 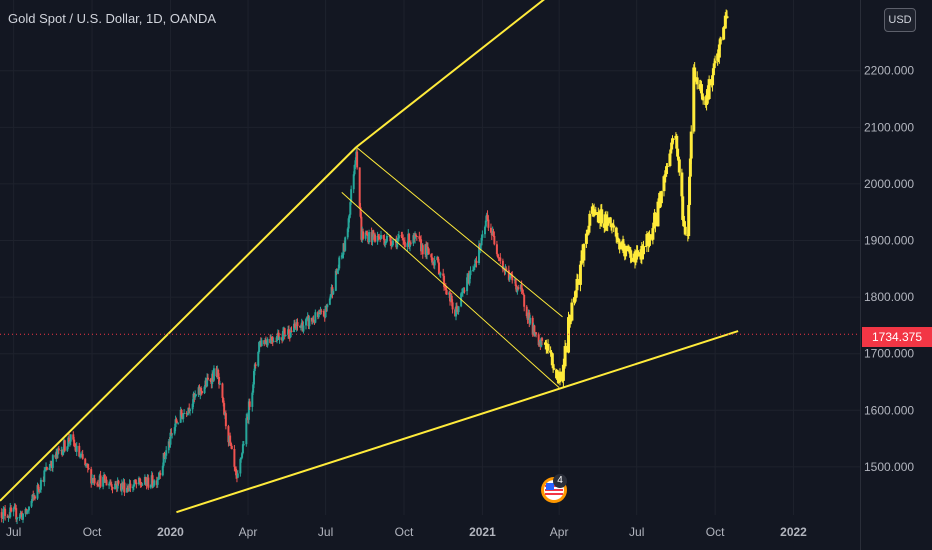 What do you see at coordinates (900, 20) in the screenshot?
I see `currency-button: USD` at bounding box center [900, 20].